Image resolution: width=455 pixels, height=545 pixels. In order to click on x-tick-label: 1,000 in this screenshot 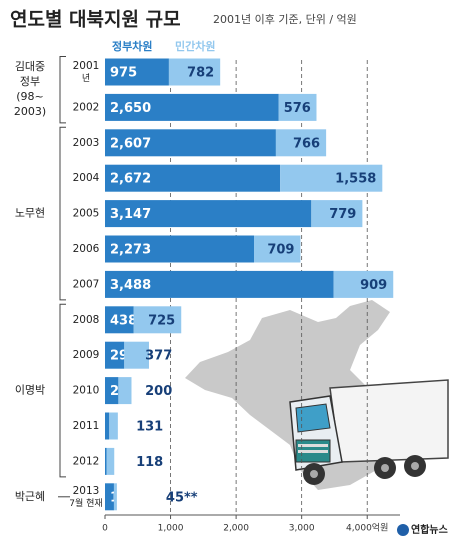, I will do `click(171, 529)`.